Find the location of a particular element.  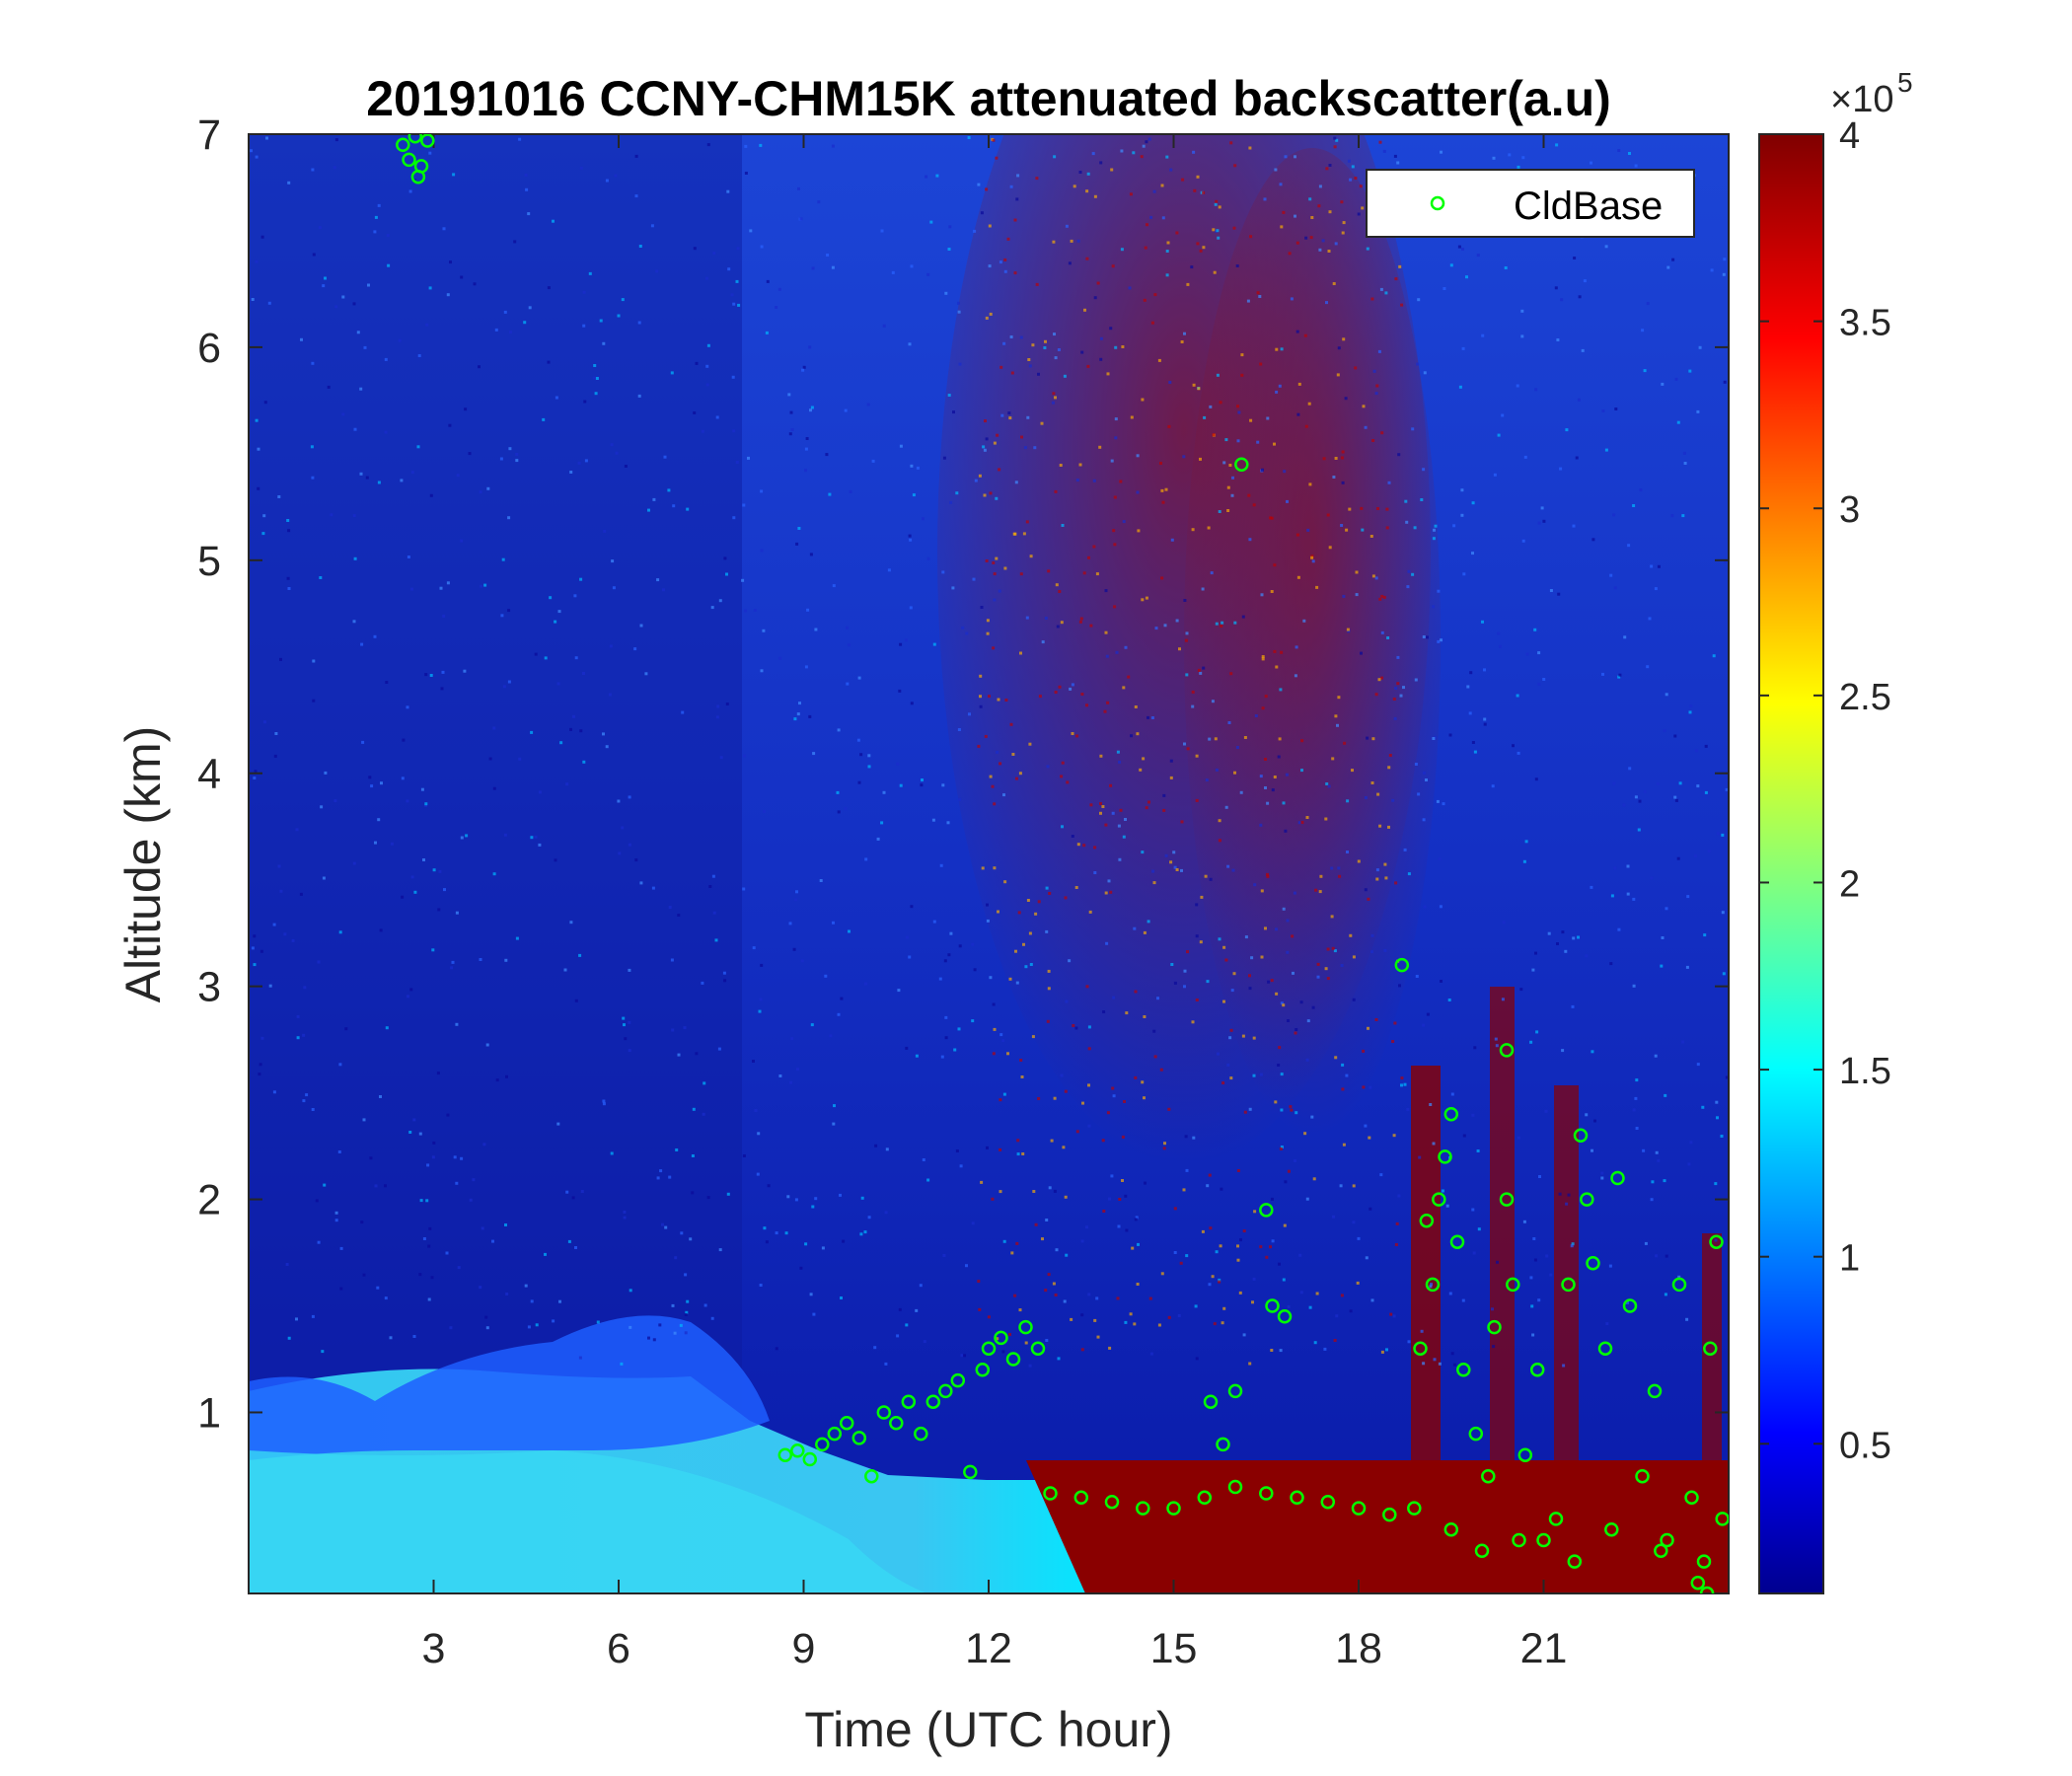

x-tick-label-15: 15 is located at coordinates (1174, 1648).